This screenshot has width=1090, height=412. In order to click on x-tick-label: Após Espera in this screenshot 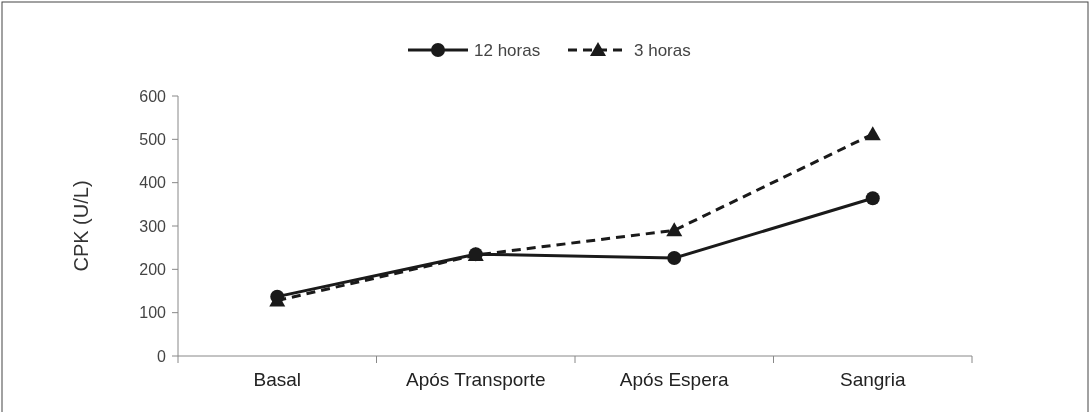, I will do `click(674, 379)`.